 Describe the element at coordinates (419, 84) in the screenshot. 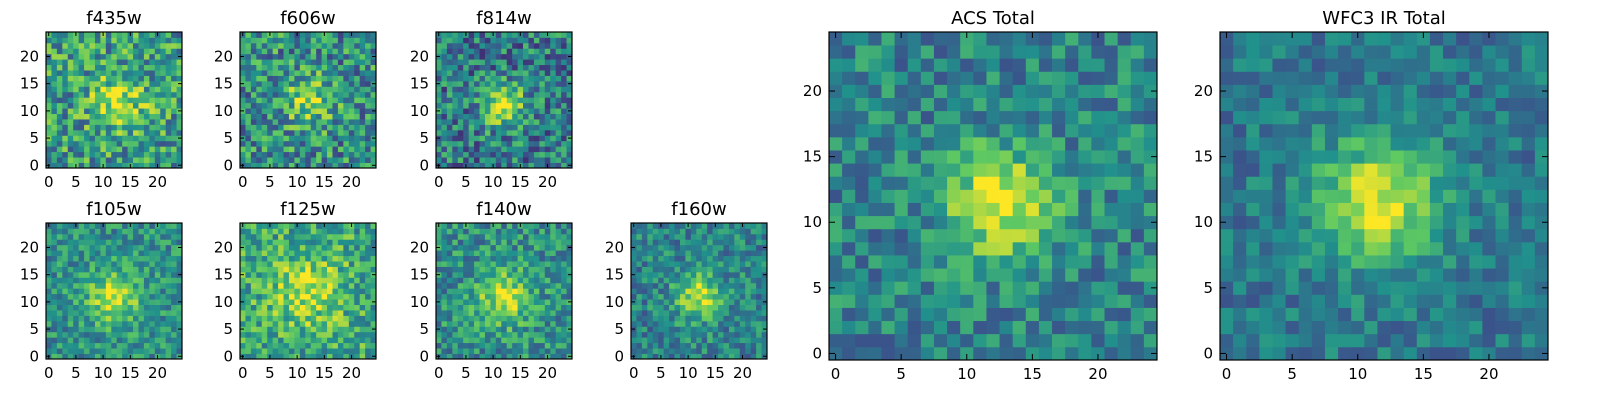

I see `y-tick-label: 15` at that location.